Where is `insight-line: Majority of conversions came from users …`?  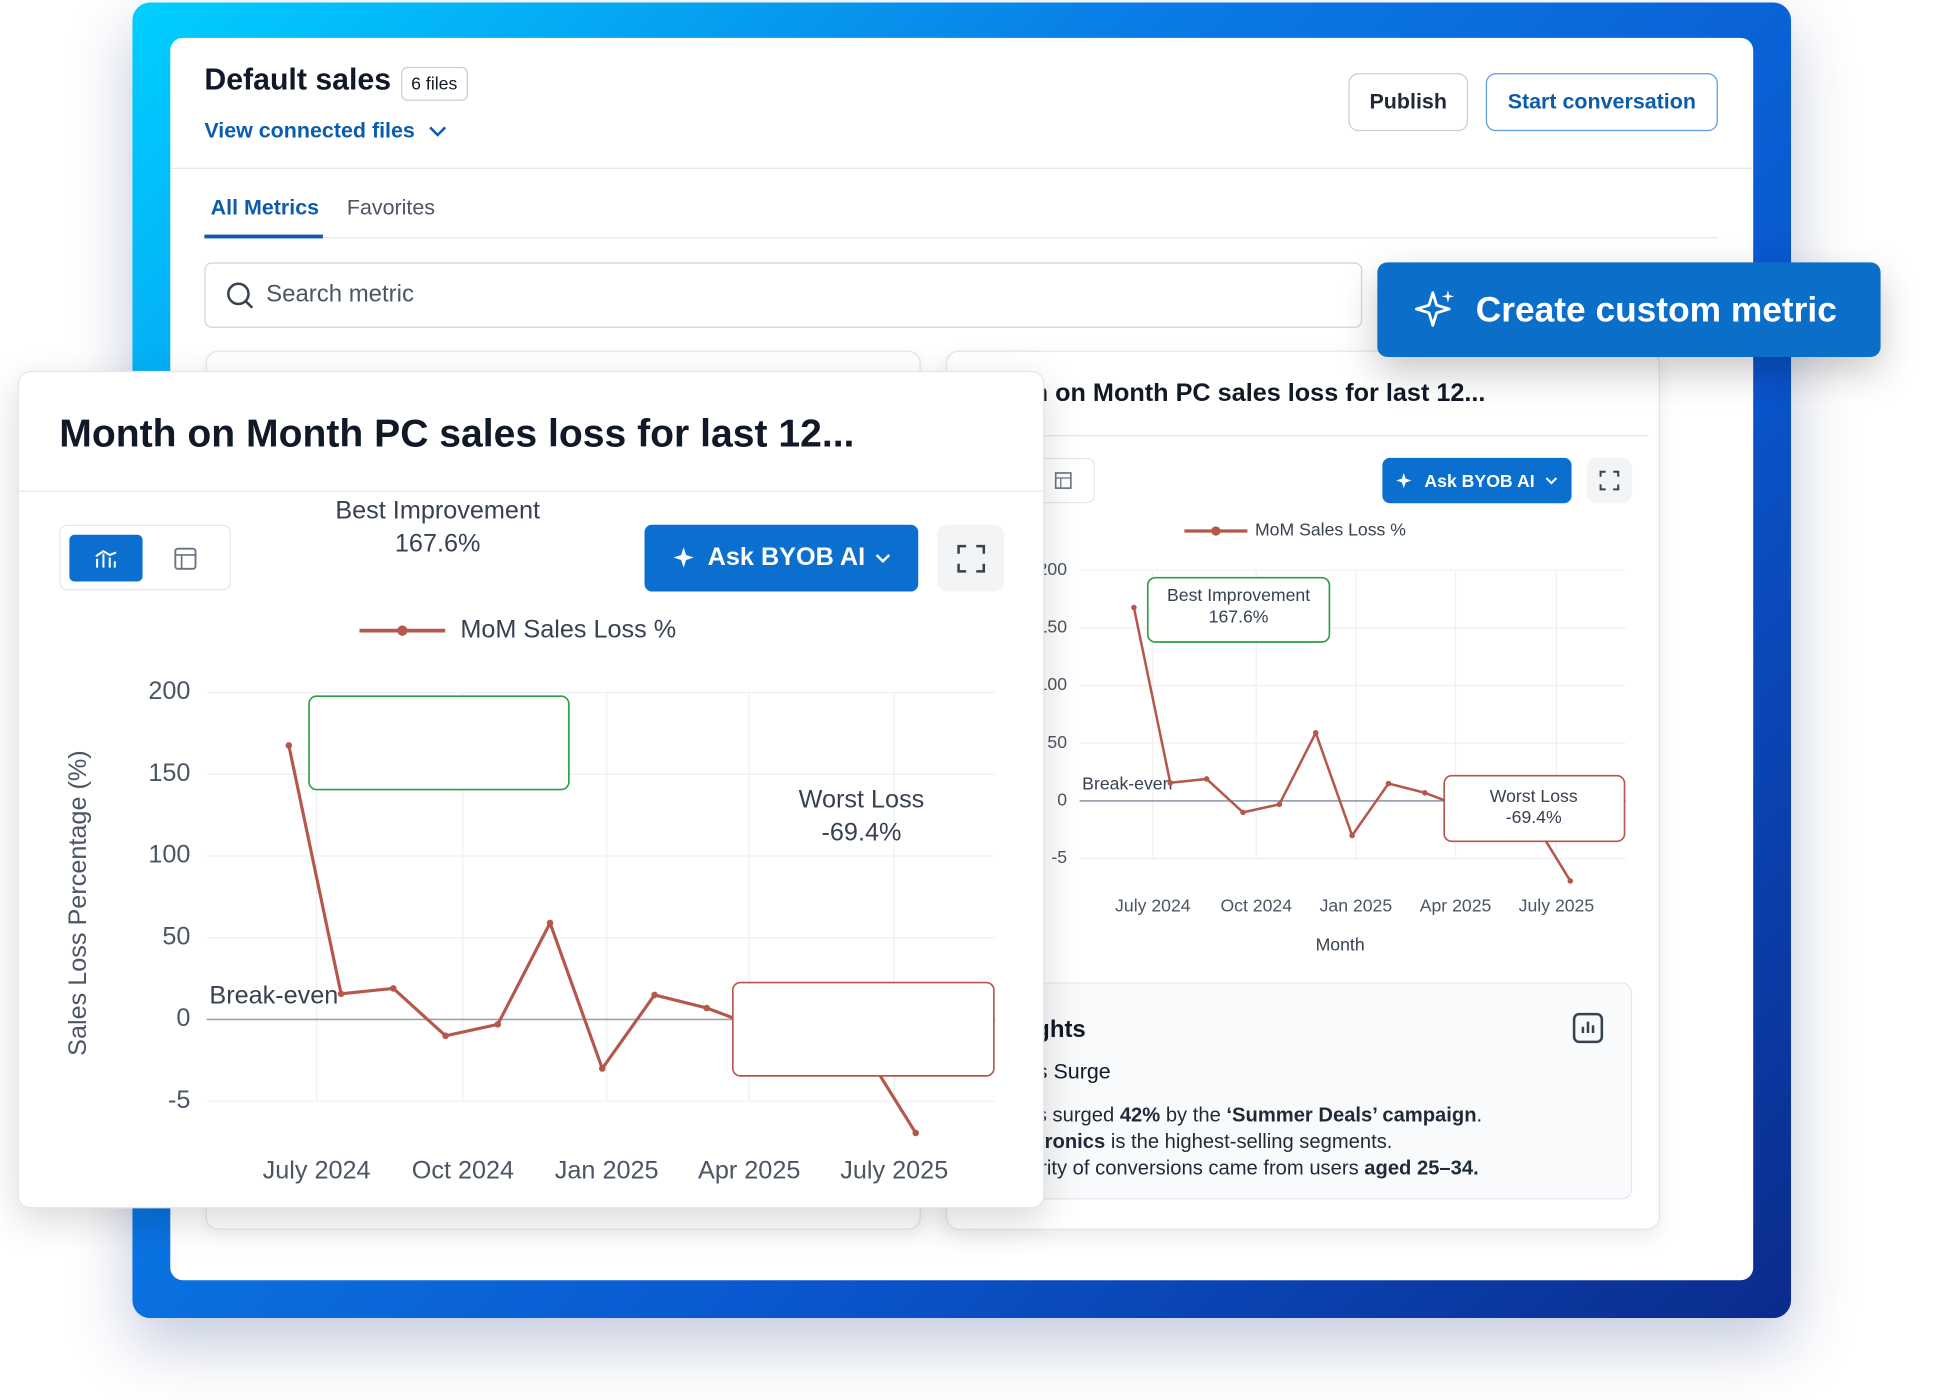 insight-line: Majority of conversions came from users … is located at coordinates (1232, 1168).